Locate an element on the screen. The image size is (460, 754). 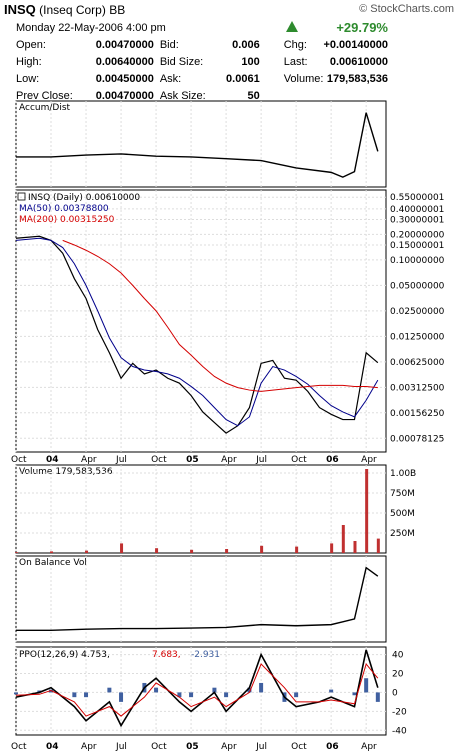
obv-title: On Balance Vol is located at coordinates (53, 563).